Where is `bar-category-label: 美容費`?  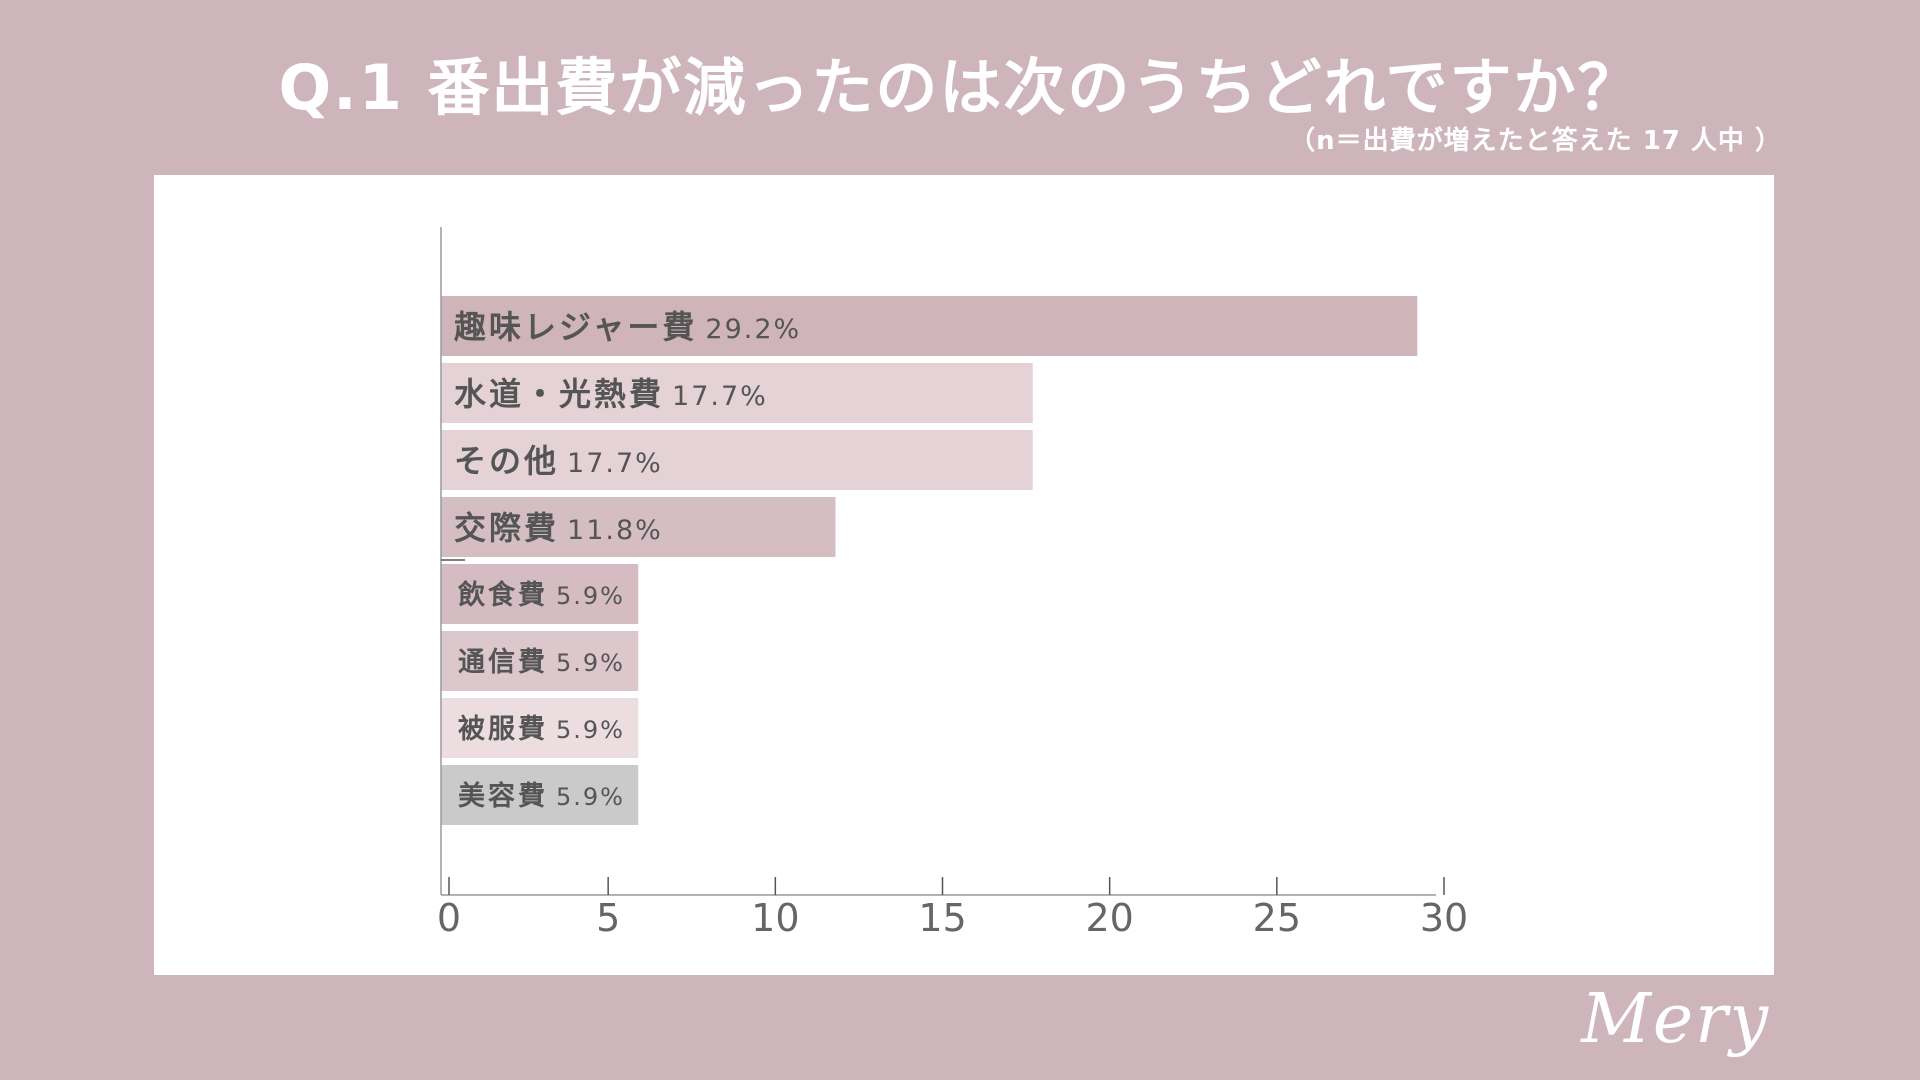 bar-category-label: 美容費 is located at coordinates (503, 796).